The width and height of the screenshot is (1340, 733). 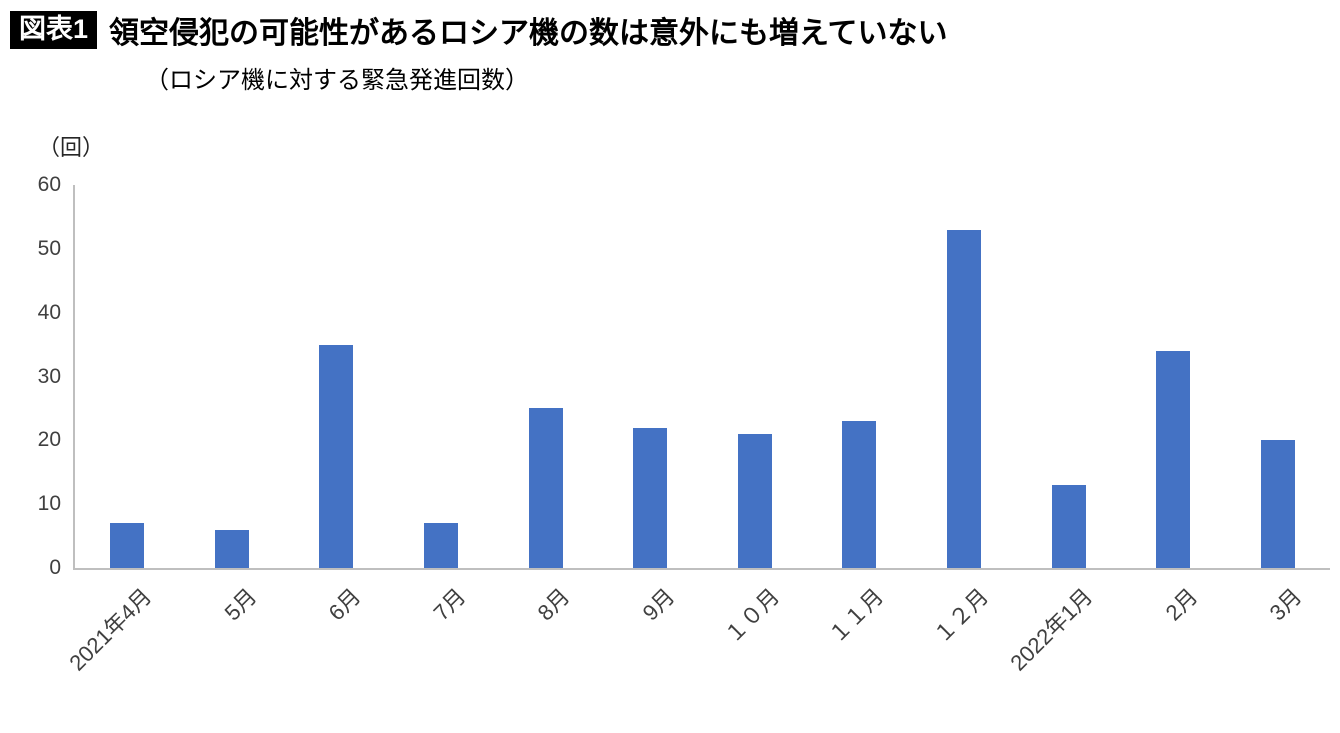 What do you see at coordinates (658, 604) in the screenshot?
I see `x-axis-category-label: 9月` at bounding box center [658, 604].